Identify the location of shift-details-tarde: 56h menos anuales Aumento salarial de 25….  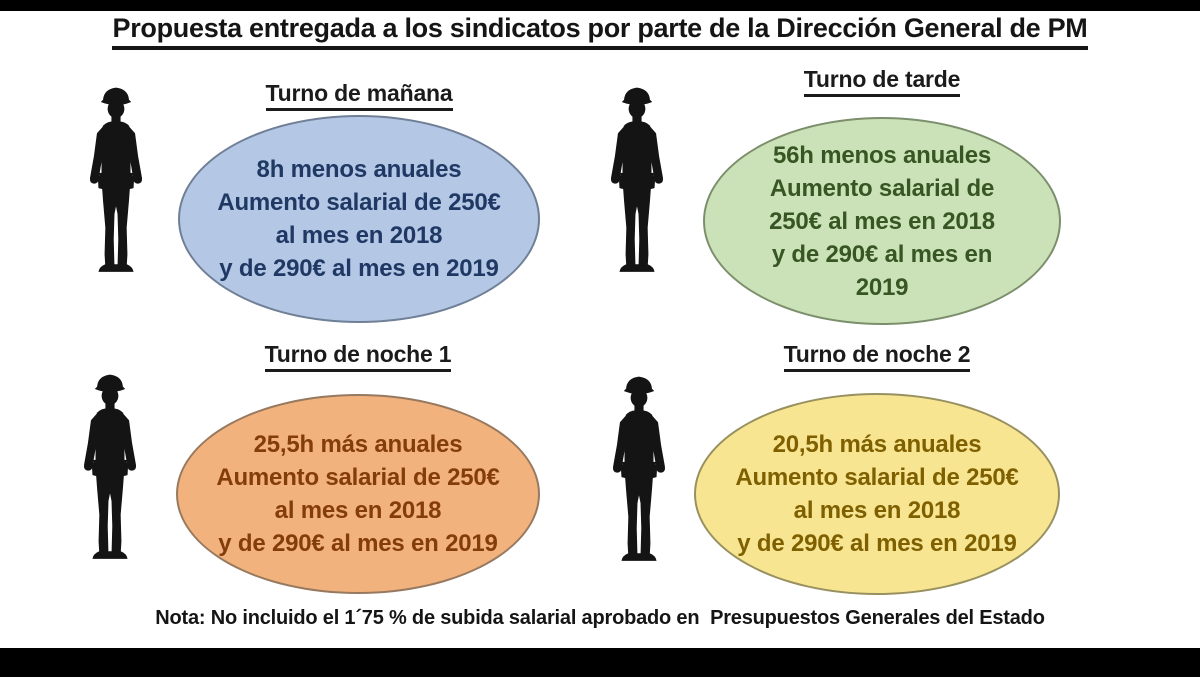
(882, 221).